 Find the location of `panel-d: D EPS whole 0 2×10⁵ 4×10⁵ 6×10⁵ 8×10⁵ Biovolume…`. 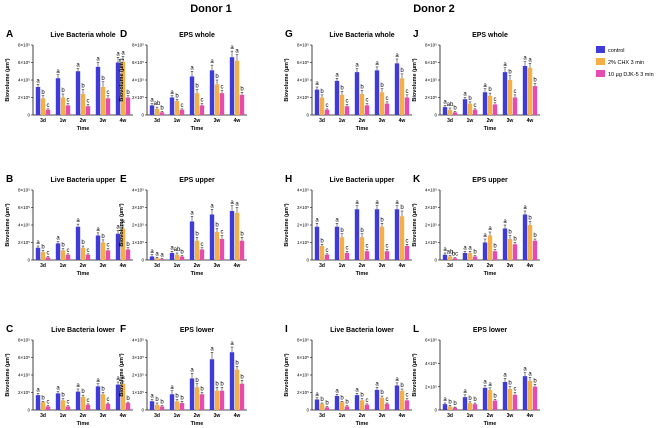

panel-d: D EPS whole 0 2×10⁵ 4×10⁵ 6×10⁵ 8×10⁵ Biovolume… is located at coordinates (182, 80).